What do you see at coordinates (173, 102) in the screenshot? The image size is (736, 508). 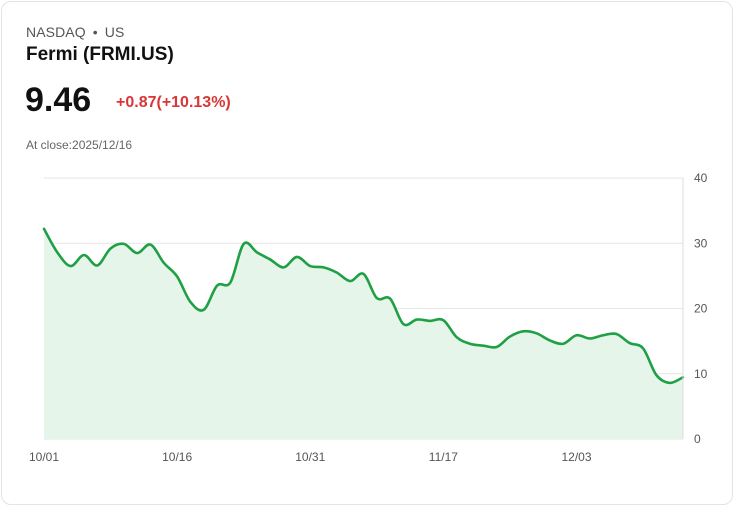 I see `price-change: +0.87(+10.13%)` at bounding box center [173, 102].